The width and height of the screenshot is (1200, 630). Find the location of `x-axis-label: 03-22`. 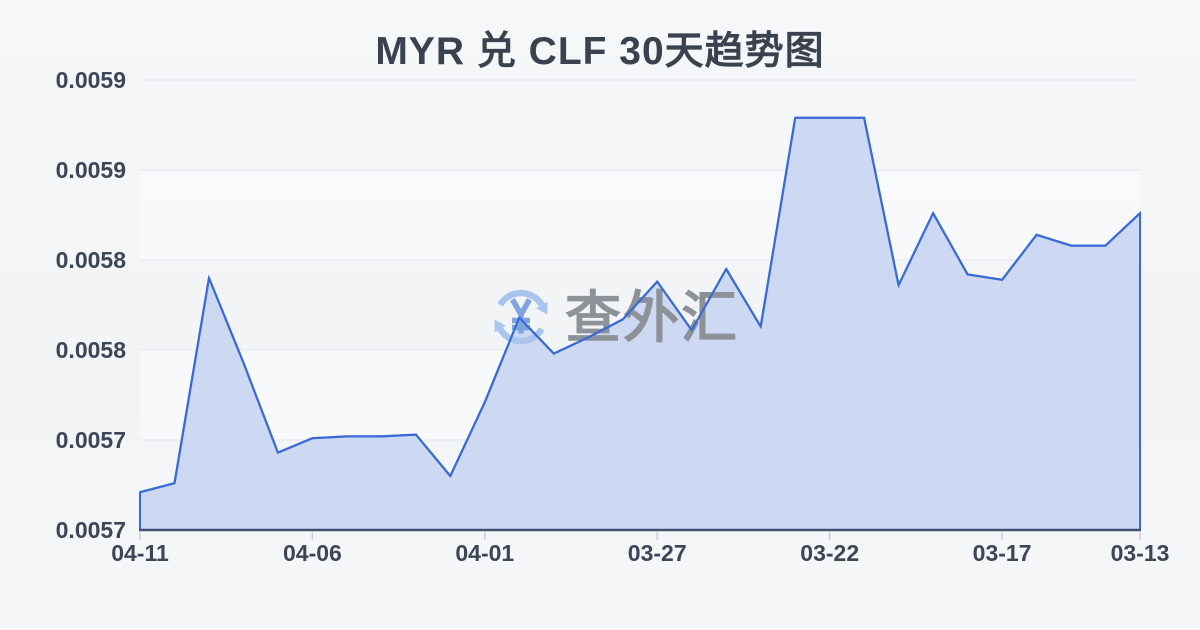

x-axis-label: 03-22 is located at coordinates (829, 553).